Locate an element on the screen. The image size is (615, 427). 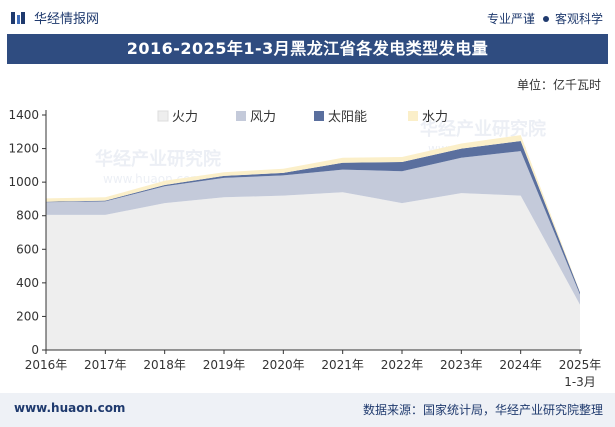
footer-source: 数据来源：国家统计局，华经产业研究院整理 is located at coordinates (482, 410).